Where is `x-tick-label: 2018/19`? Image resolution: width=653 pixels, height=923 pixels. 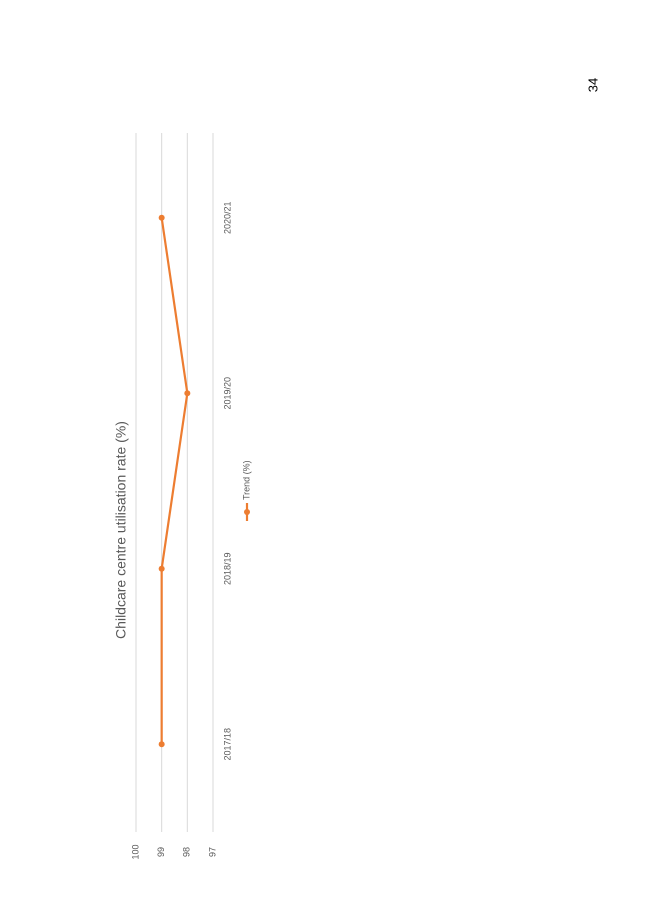
x-tick-label: 2018/19 is located at coordinates (227, 568).